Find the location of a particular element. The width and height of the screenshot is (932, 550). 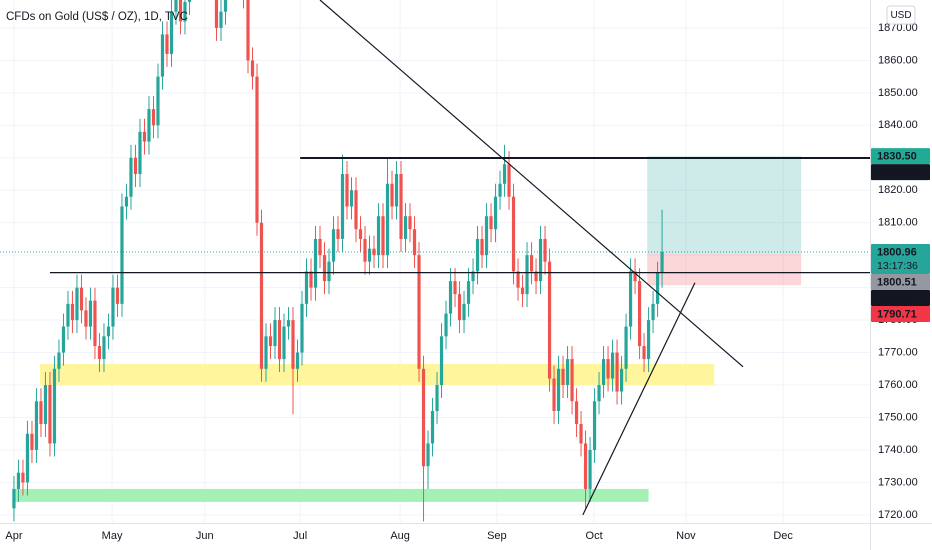

price-label: 1794.62 is located at coordinates (897, 298).